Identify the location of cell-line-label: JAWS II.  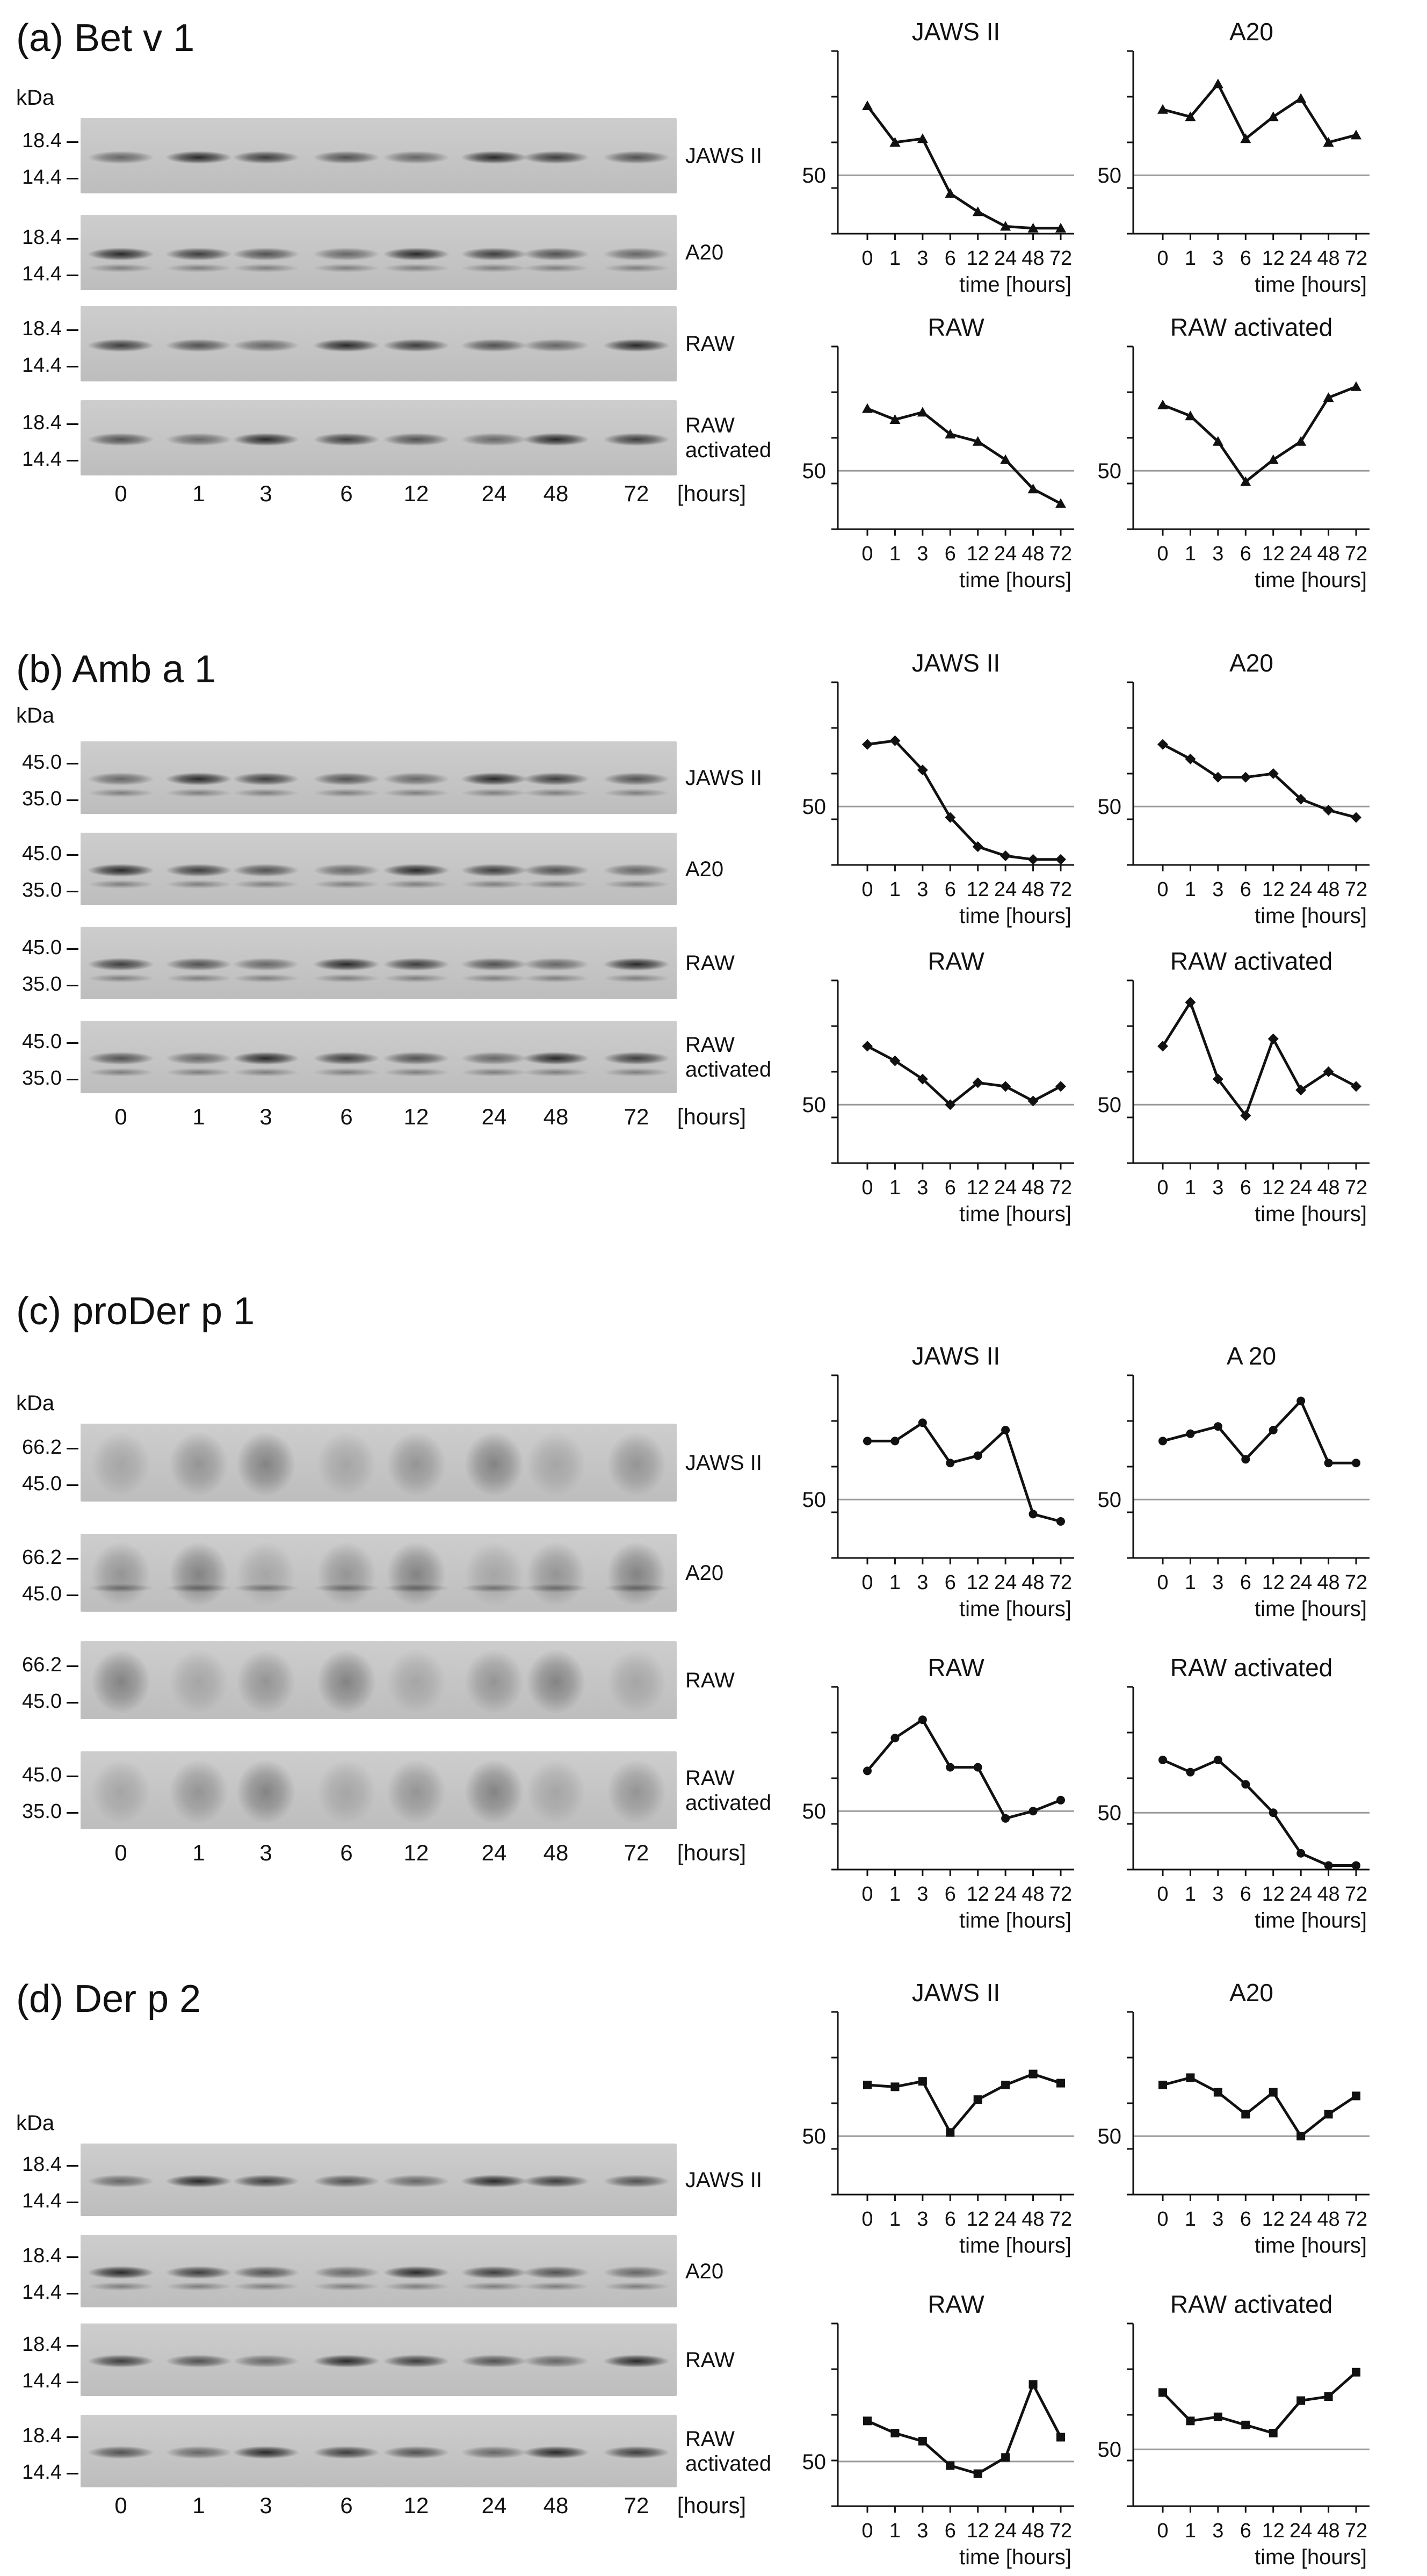
(724, 778).